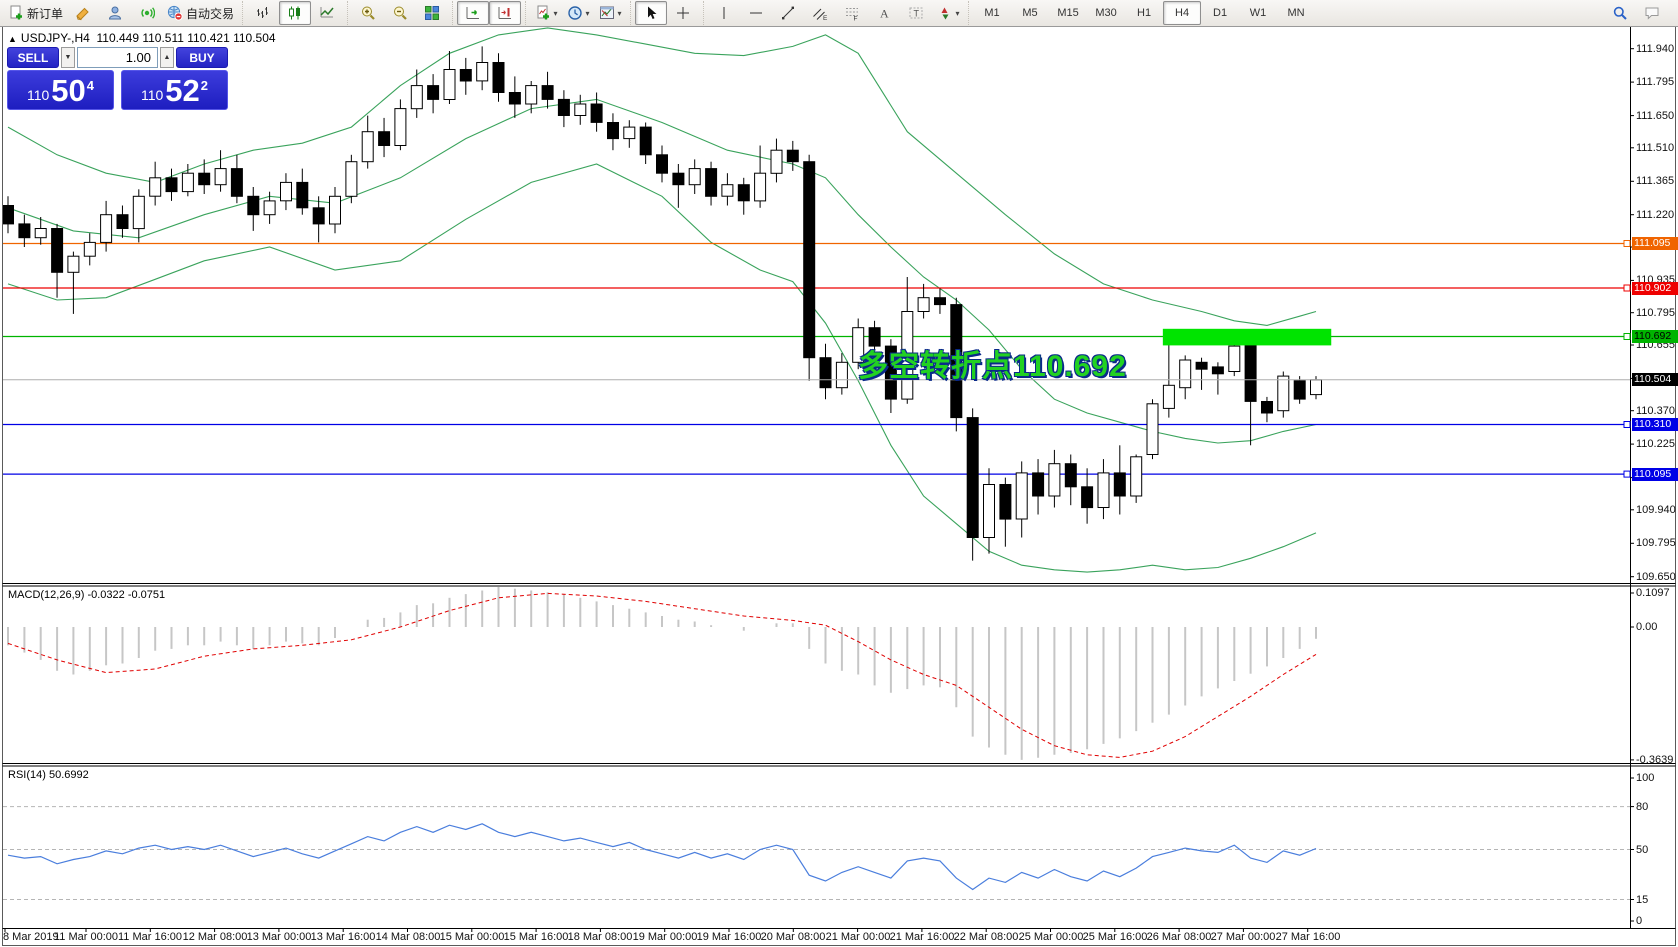 Image resolution: width=1678 pixels, height=947 pixels. I want to click on fibonacci-retracement-icon: F, so click(852, 13).